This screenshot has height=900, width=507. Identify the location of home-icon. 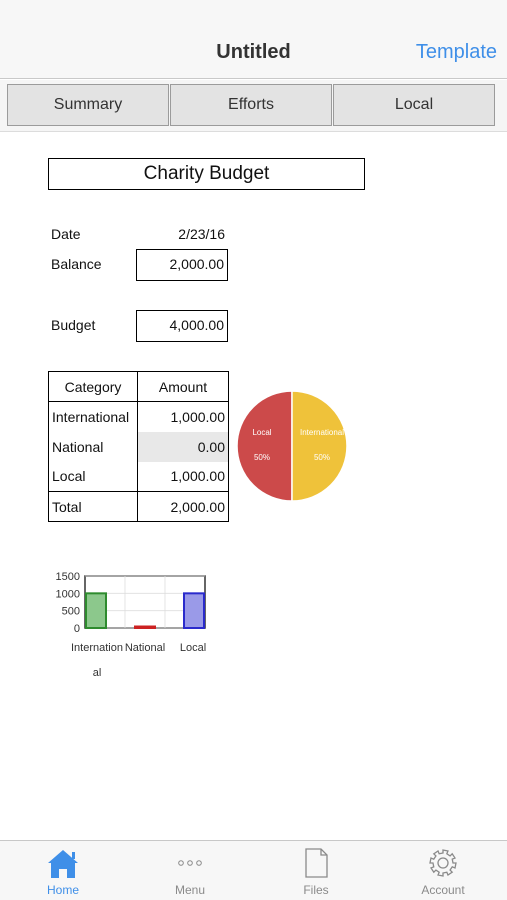
(63, 864).